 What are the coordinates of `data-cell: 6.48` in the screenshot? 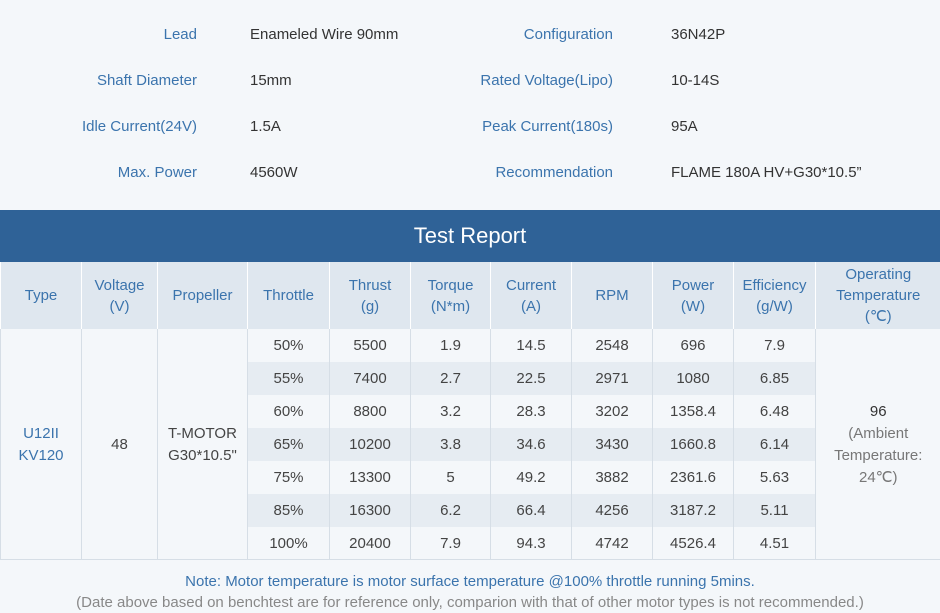 It's located at (775, 411).